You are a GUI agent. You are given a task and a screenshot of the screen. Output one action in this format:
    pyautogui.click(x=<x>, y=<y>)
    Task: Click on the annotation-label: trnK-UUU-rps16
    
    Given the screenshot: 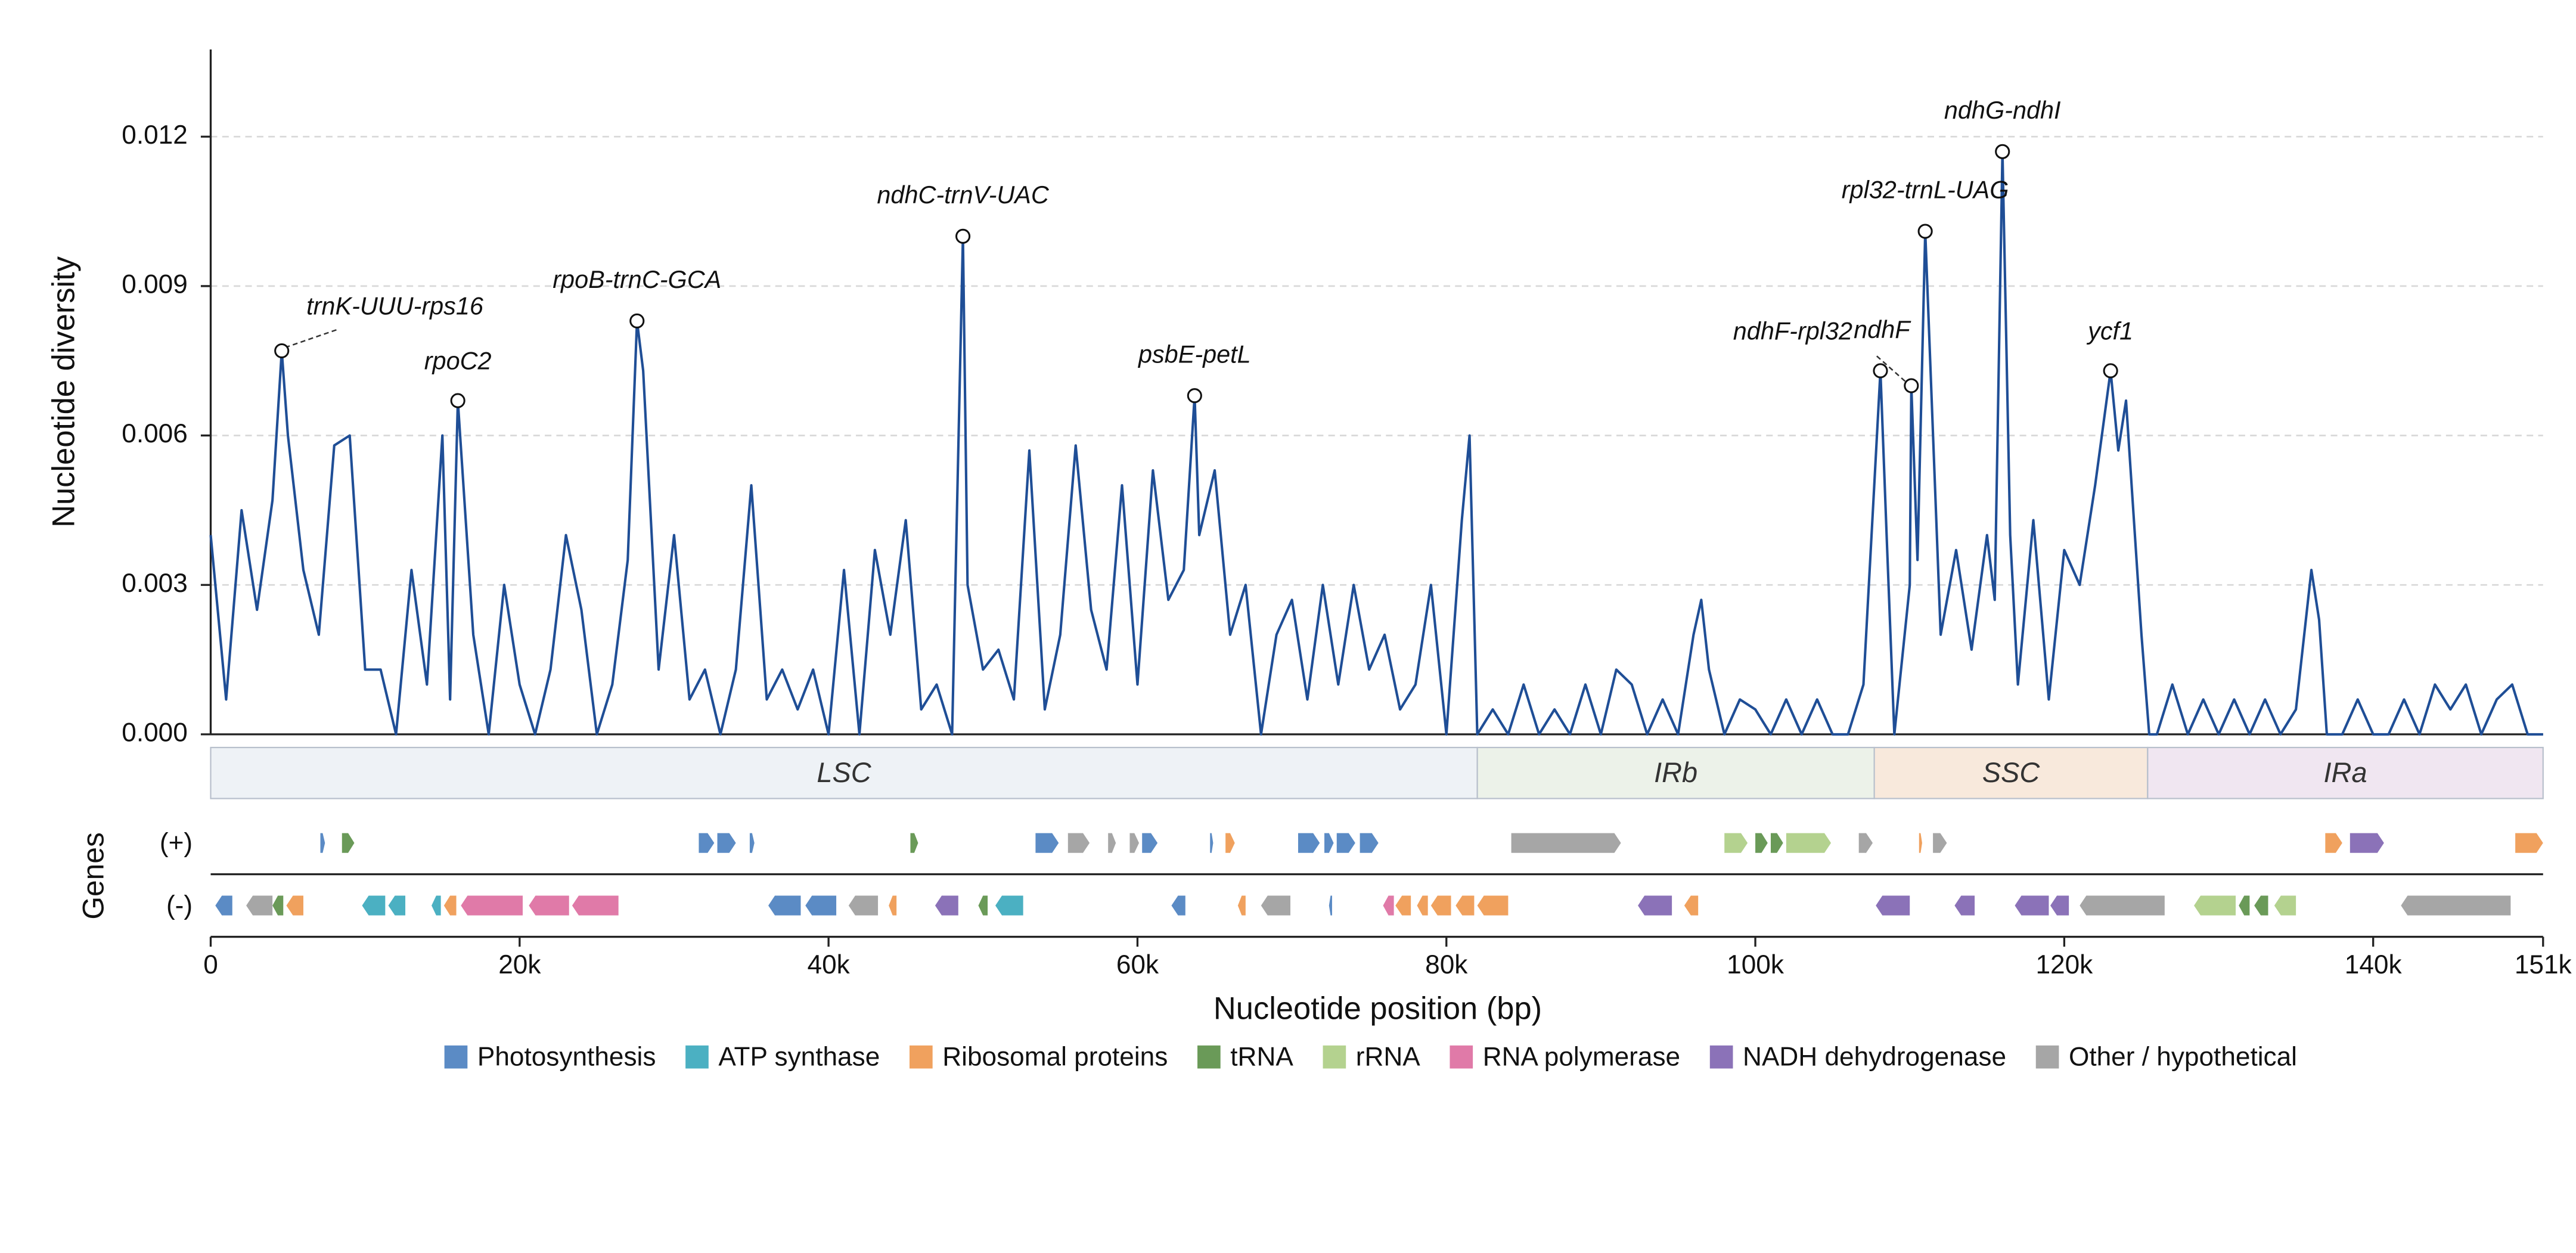 What is the action you would take?
    pyautogui.click(x=395, y=306)
    